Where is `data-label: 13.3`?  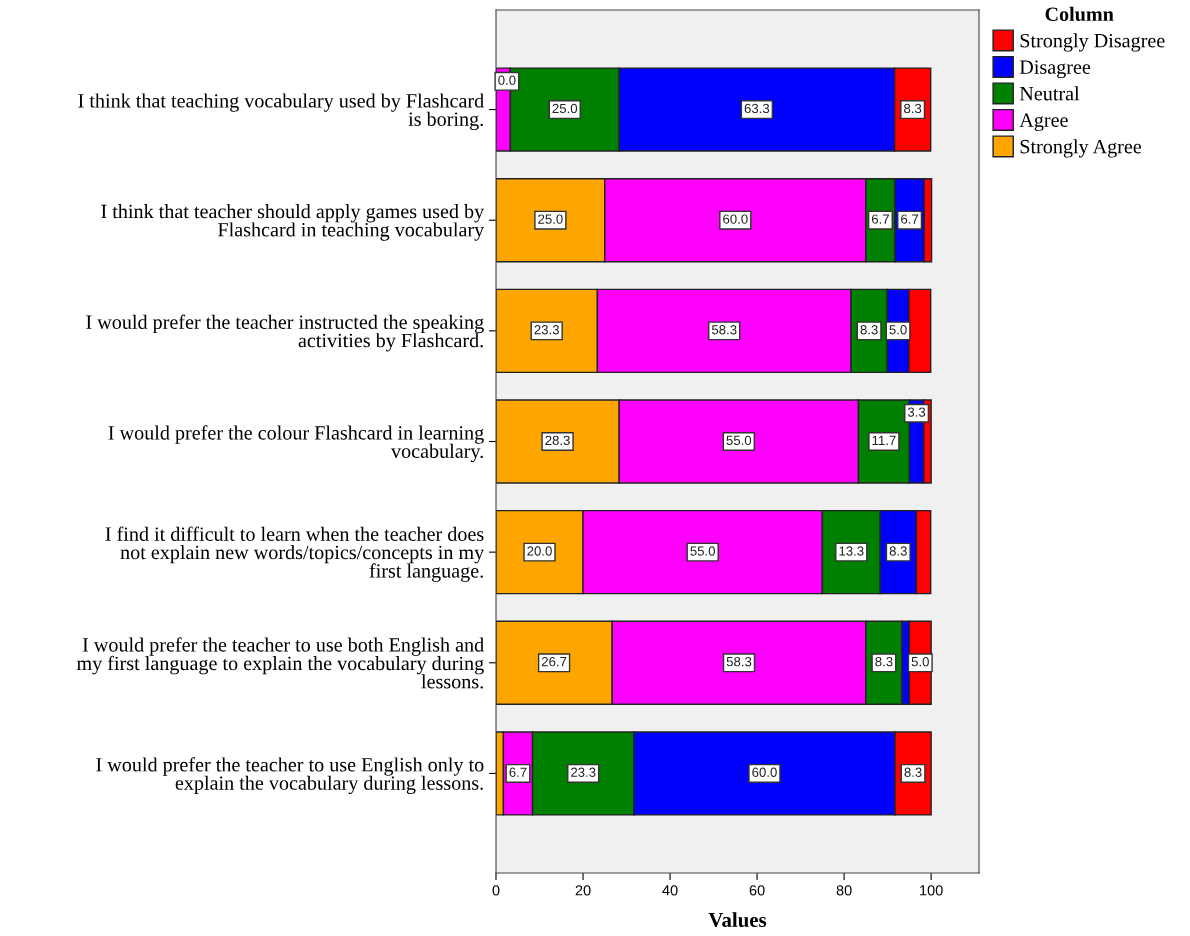
data-label: 13.3 is located at coordinates (851, 551).